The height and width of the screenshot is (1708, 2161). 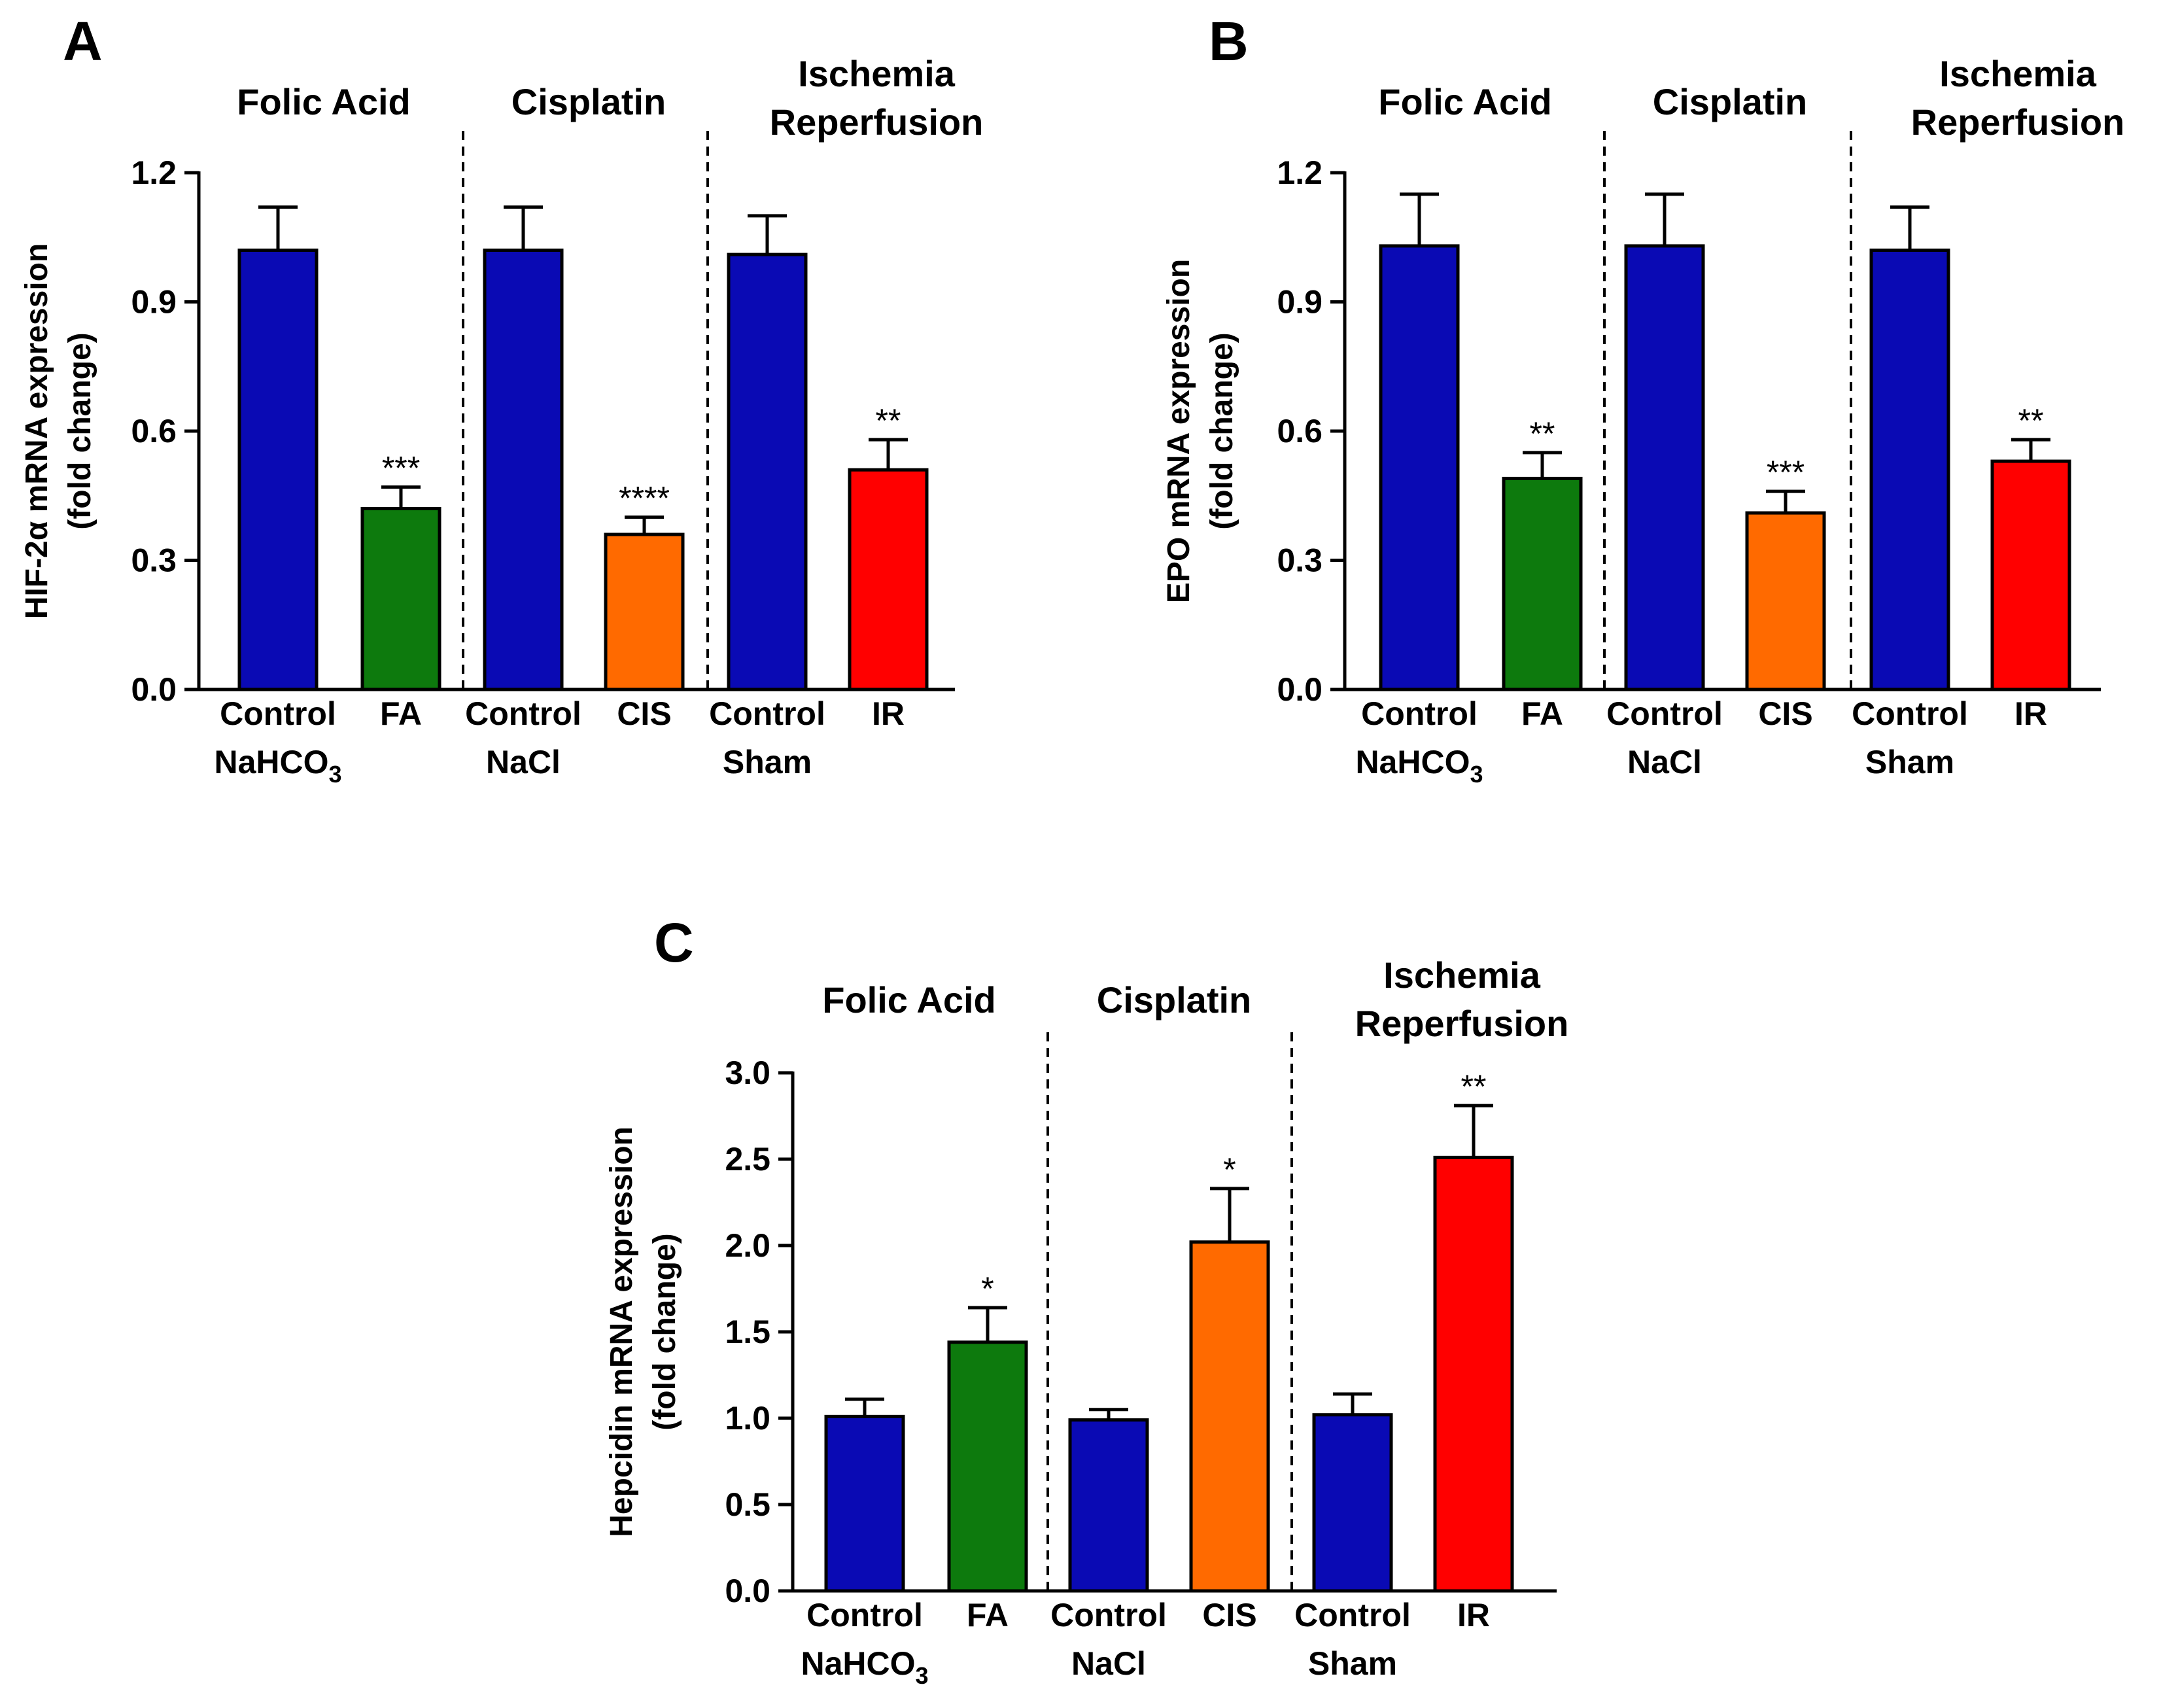 I want to click on y-tick-label: 2.0, so click(x=747, y=1245).